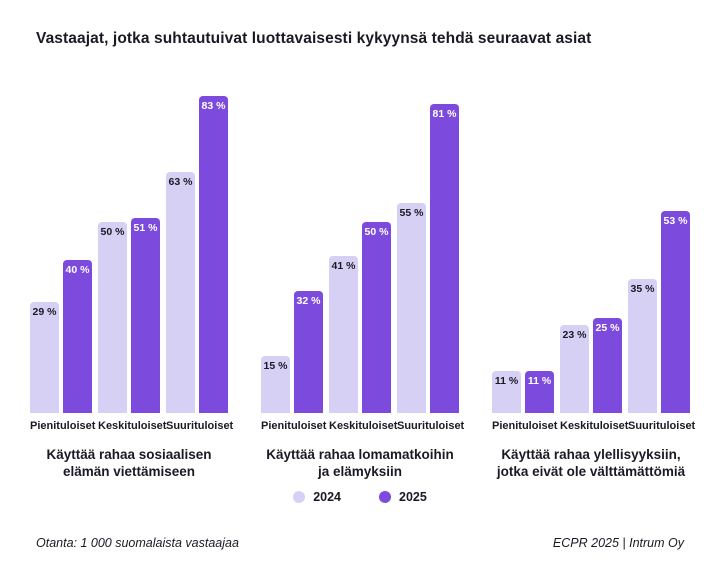  I want to click on legend-label-2024: 2024, so click(327, 497).